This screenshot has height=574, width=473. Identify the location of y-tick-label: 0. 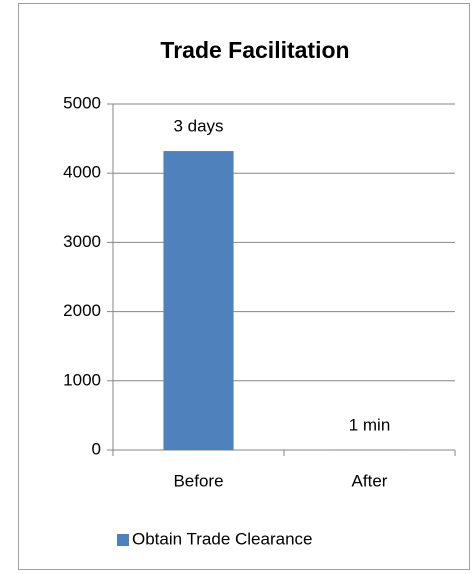
(96, 448).